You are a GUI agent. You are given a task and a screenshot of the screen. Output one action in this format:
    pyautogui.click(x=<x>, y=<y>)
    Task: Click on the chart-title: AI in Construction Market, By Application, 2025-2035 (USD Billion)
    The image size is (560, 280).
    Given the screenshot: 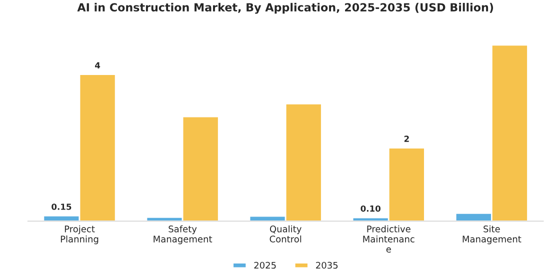 What is the action you would take?
    pyautogui.click(x=285, y=8)
    